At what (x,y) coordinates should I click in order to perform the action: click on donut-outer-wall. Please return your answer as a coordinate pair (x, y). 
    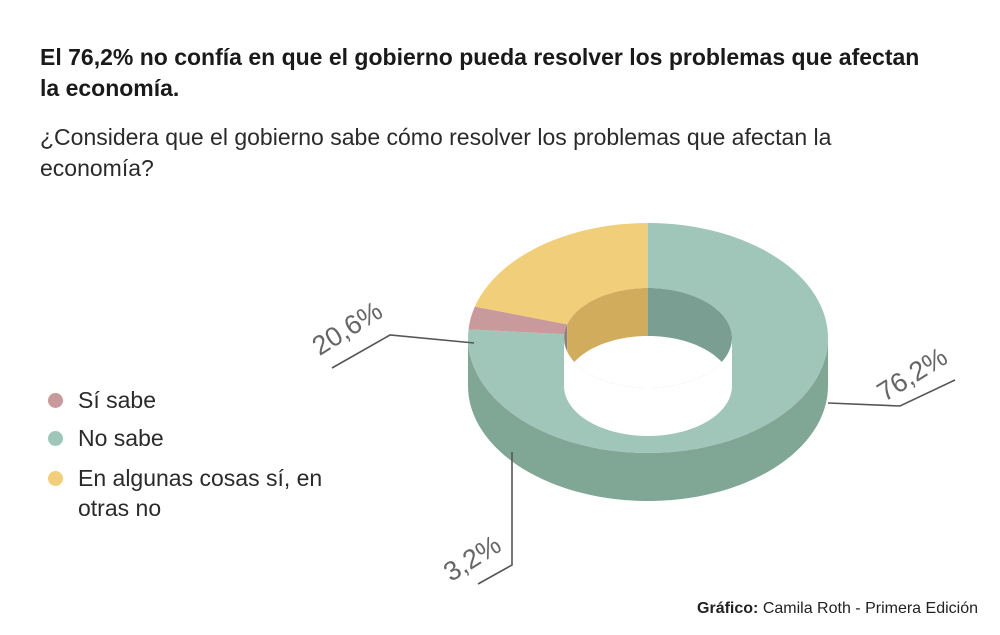
    Looking at the image, I should click on (648, 419).